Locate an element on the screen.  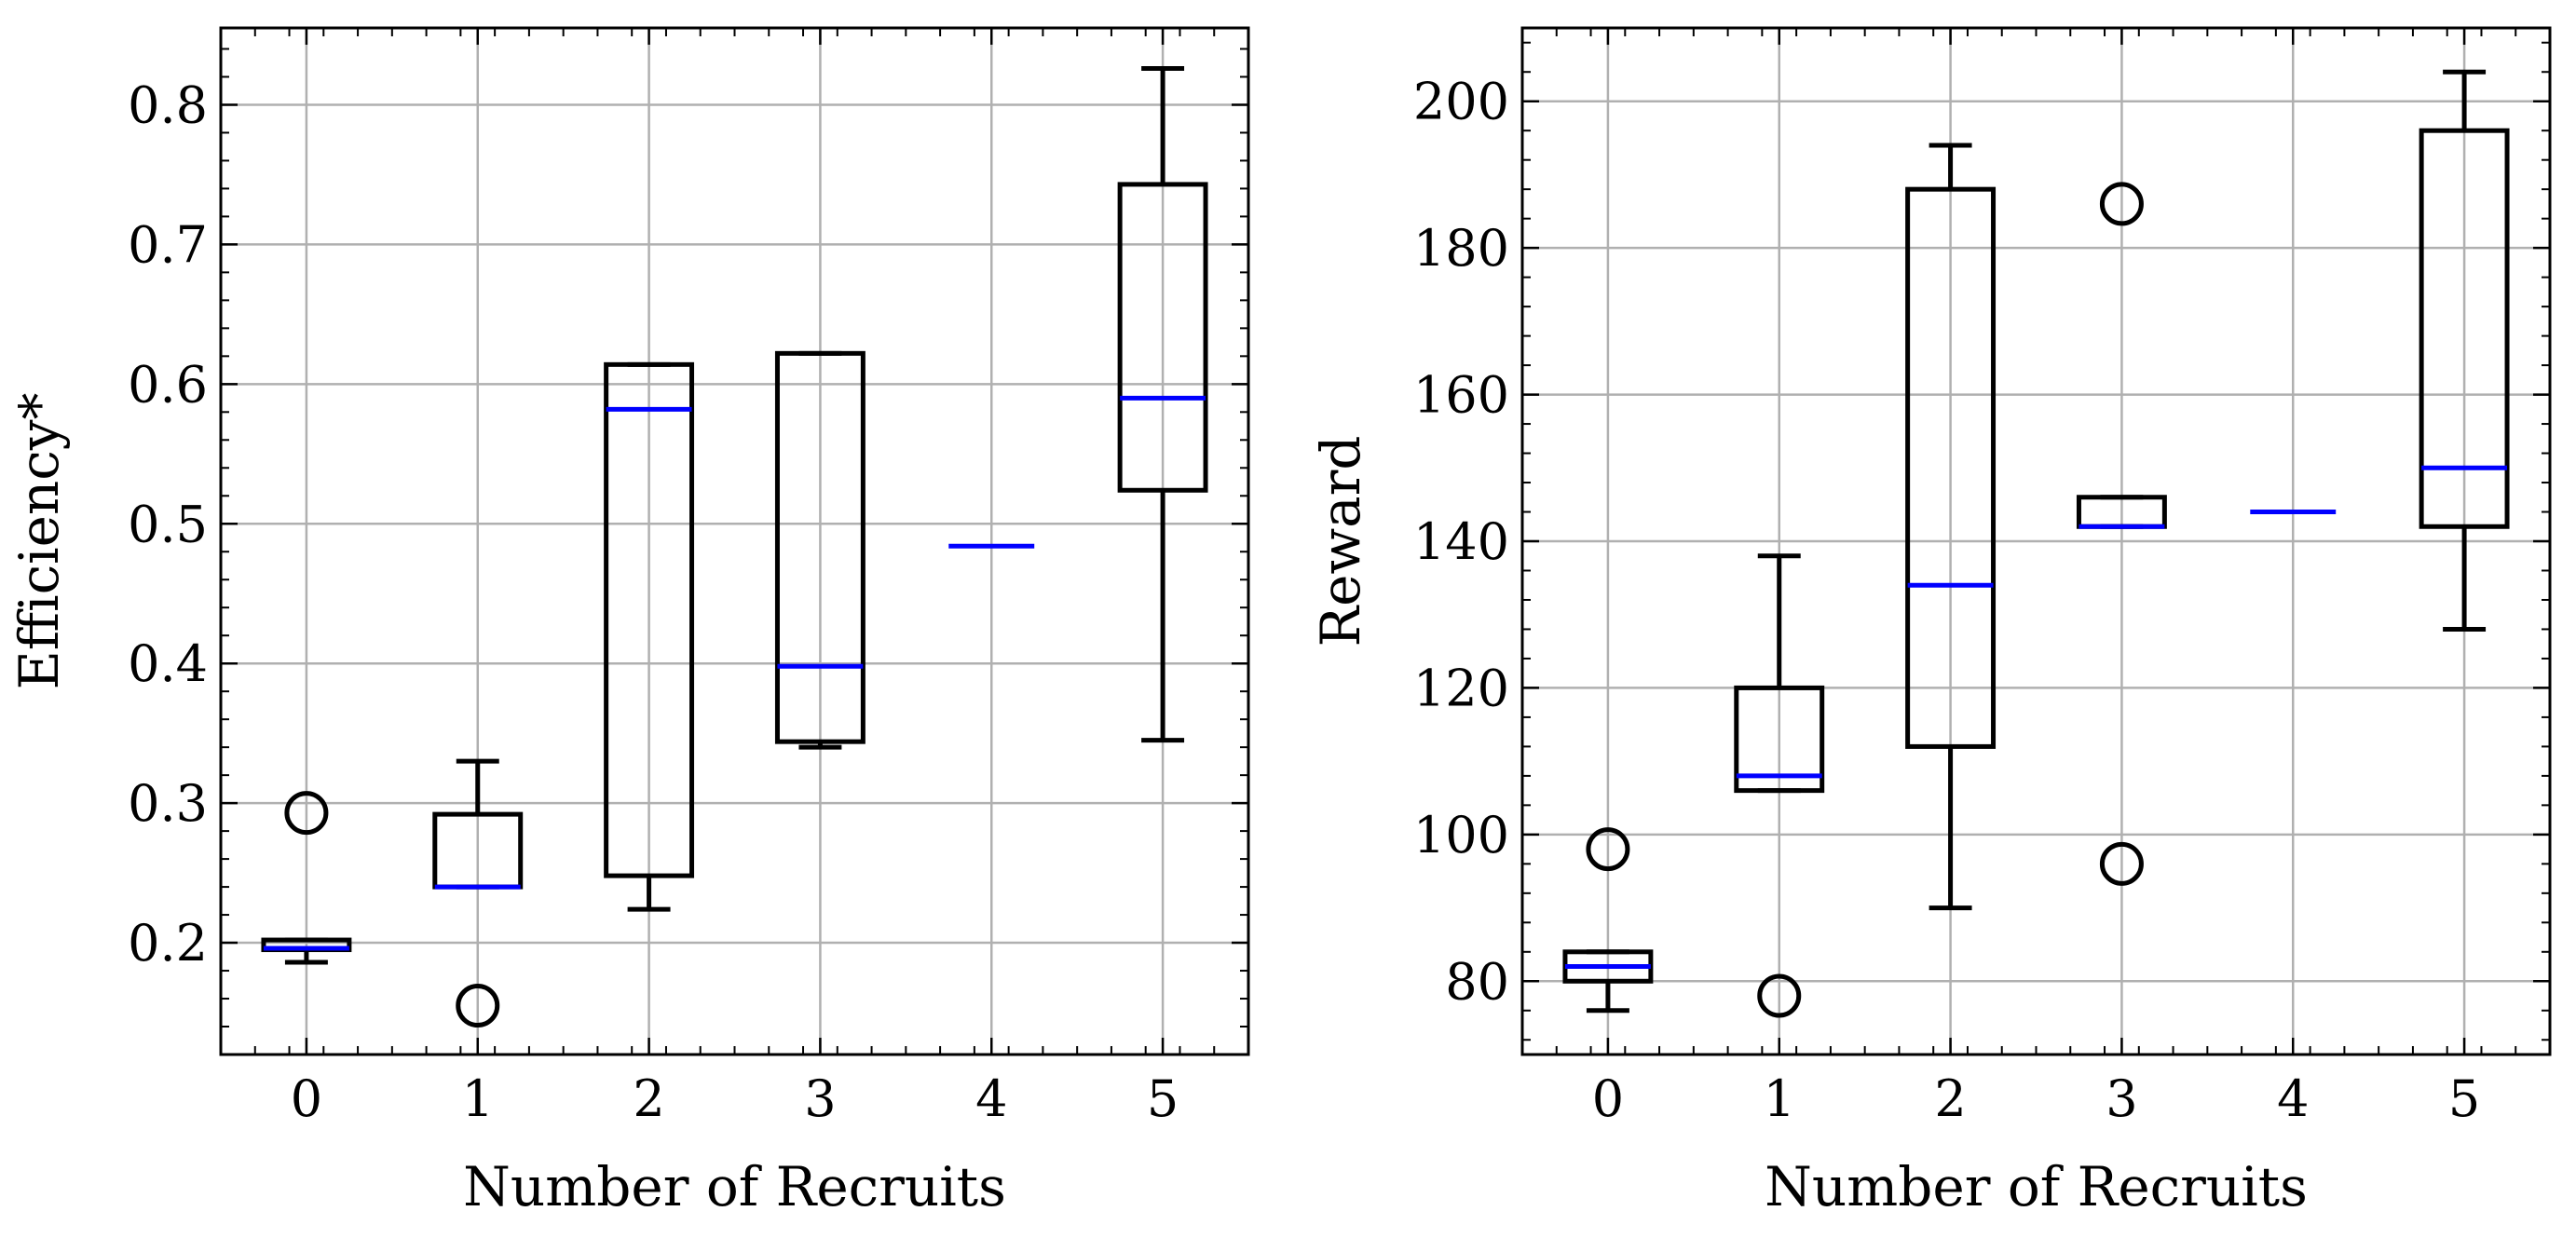
y-axis-label: Reward is located at coordinates (1340, 540).